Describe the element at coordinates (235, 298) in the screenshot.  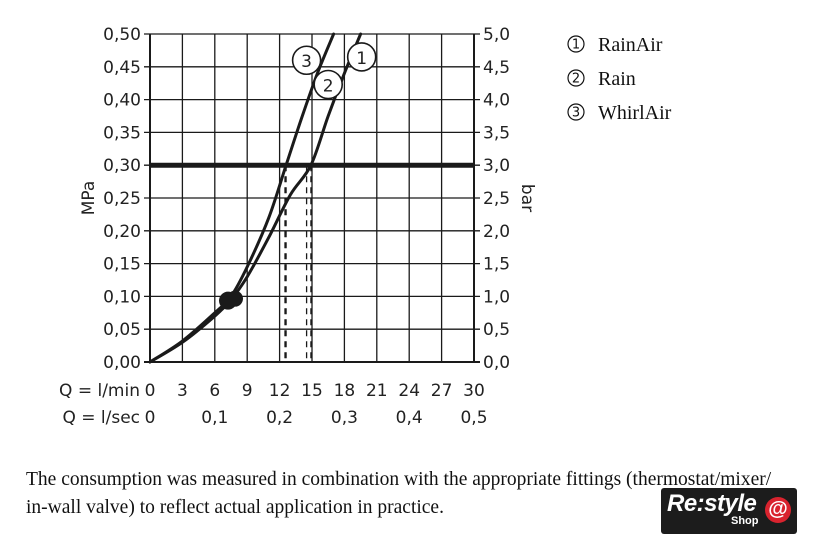
I see `operating-point-marker` at that location.